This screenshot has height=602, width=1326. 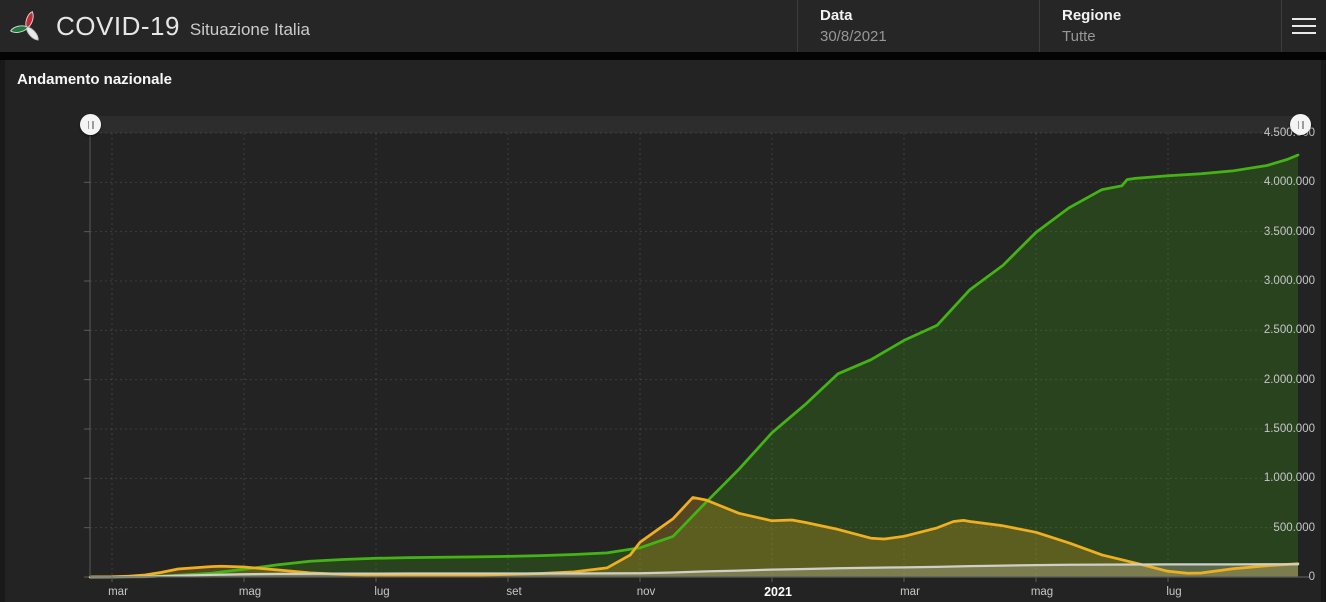 What do you see at coordinates (95, 79) in the screenshot?
I see `panel-title: Andamento nazionale` at bounding box center [95, 79].